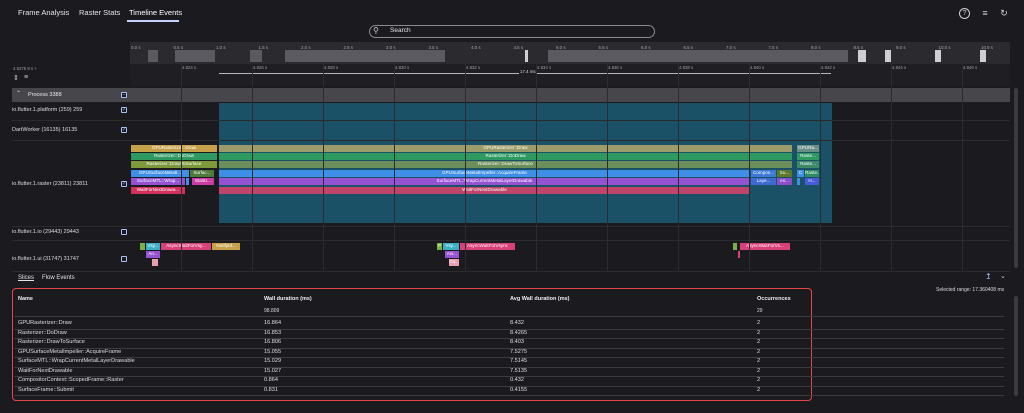  What do you see at coordinates (964, 13) in the screenshot?
I see `help-icon: ?` at bounding box center [964, 13].